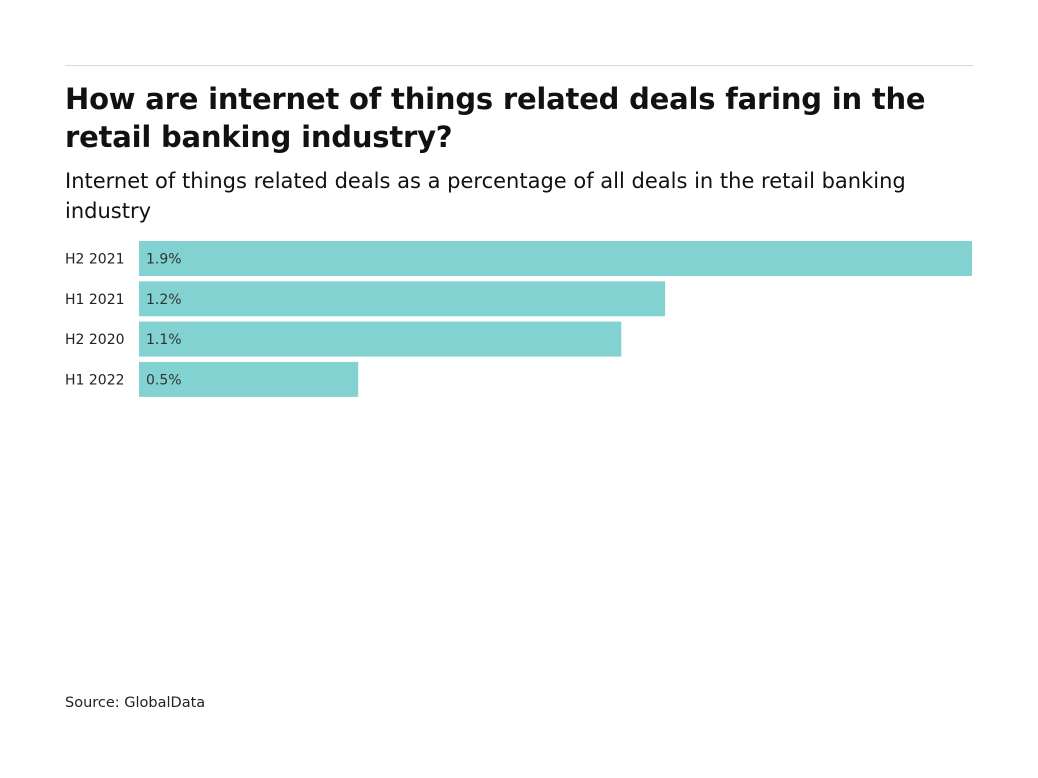  What do you see at coordinates (95, 300) in the screenshot?
I see `category-label: H1 2021` at bounding box center [95, 300].